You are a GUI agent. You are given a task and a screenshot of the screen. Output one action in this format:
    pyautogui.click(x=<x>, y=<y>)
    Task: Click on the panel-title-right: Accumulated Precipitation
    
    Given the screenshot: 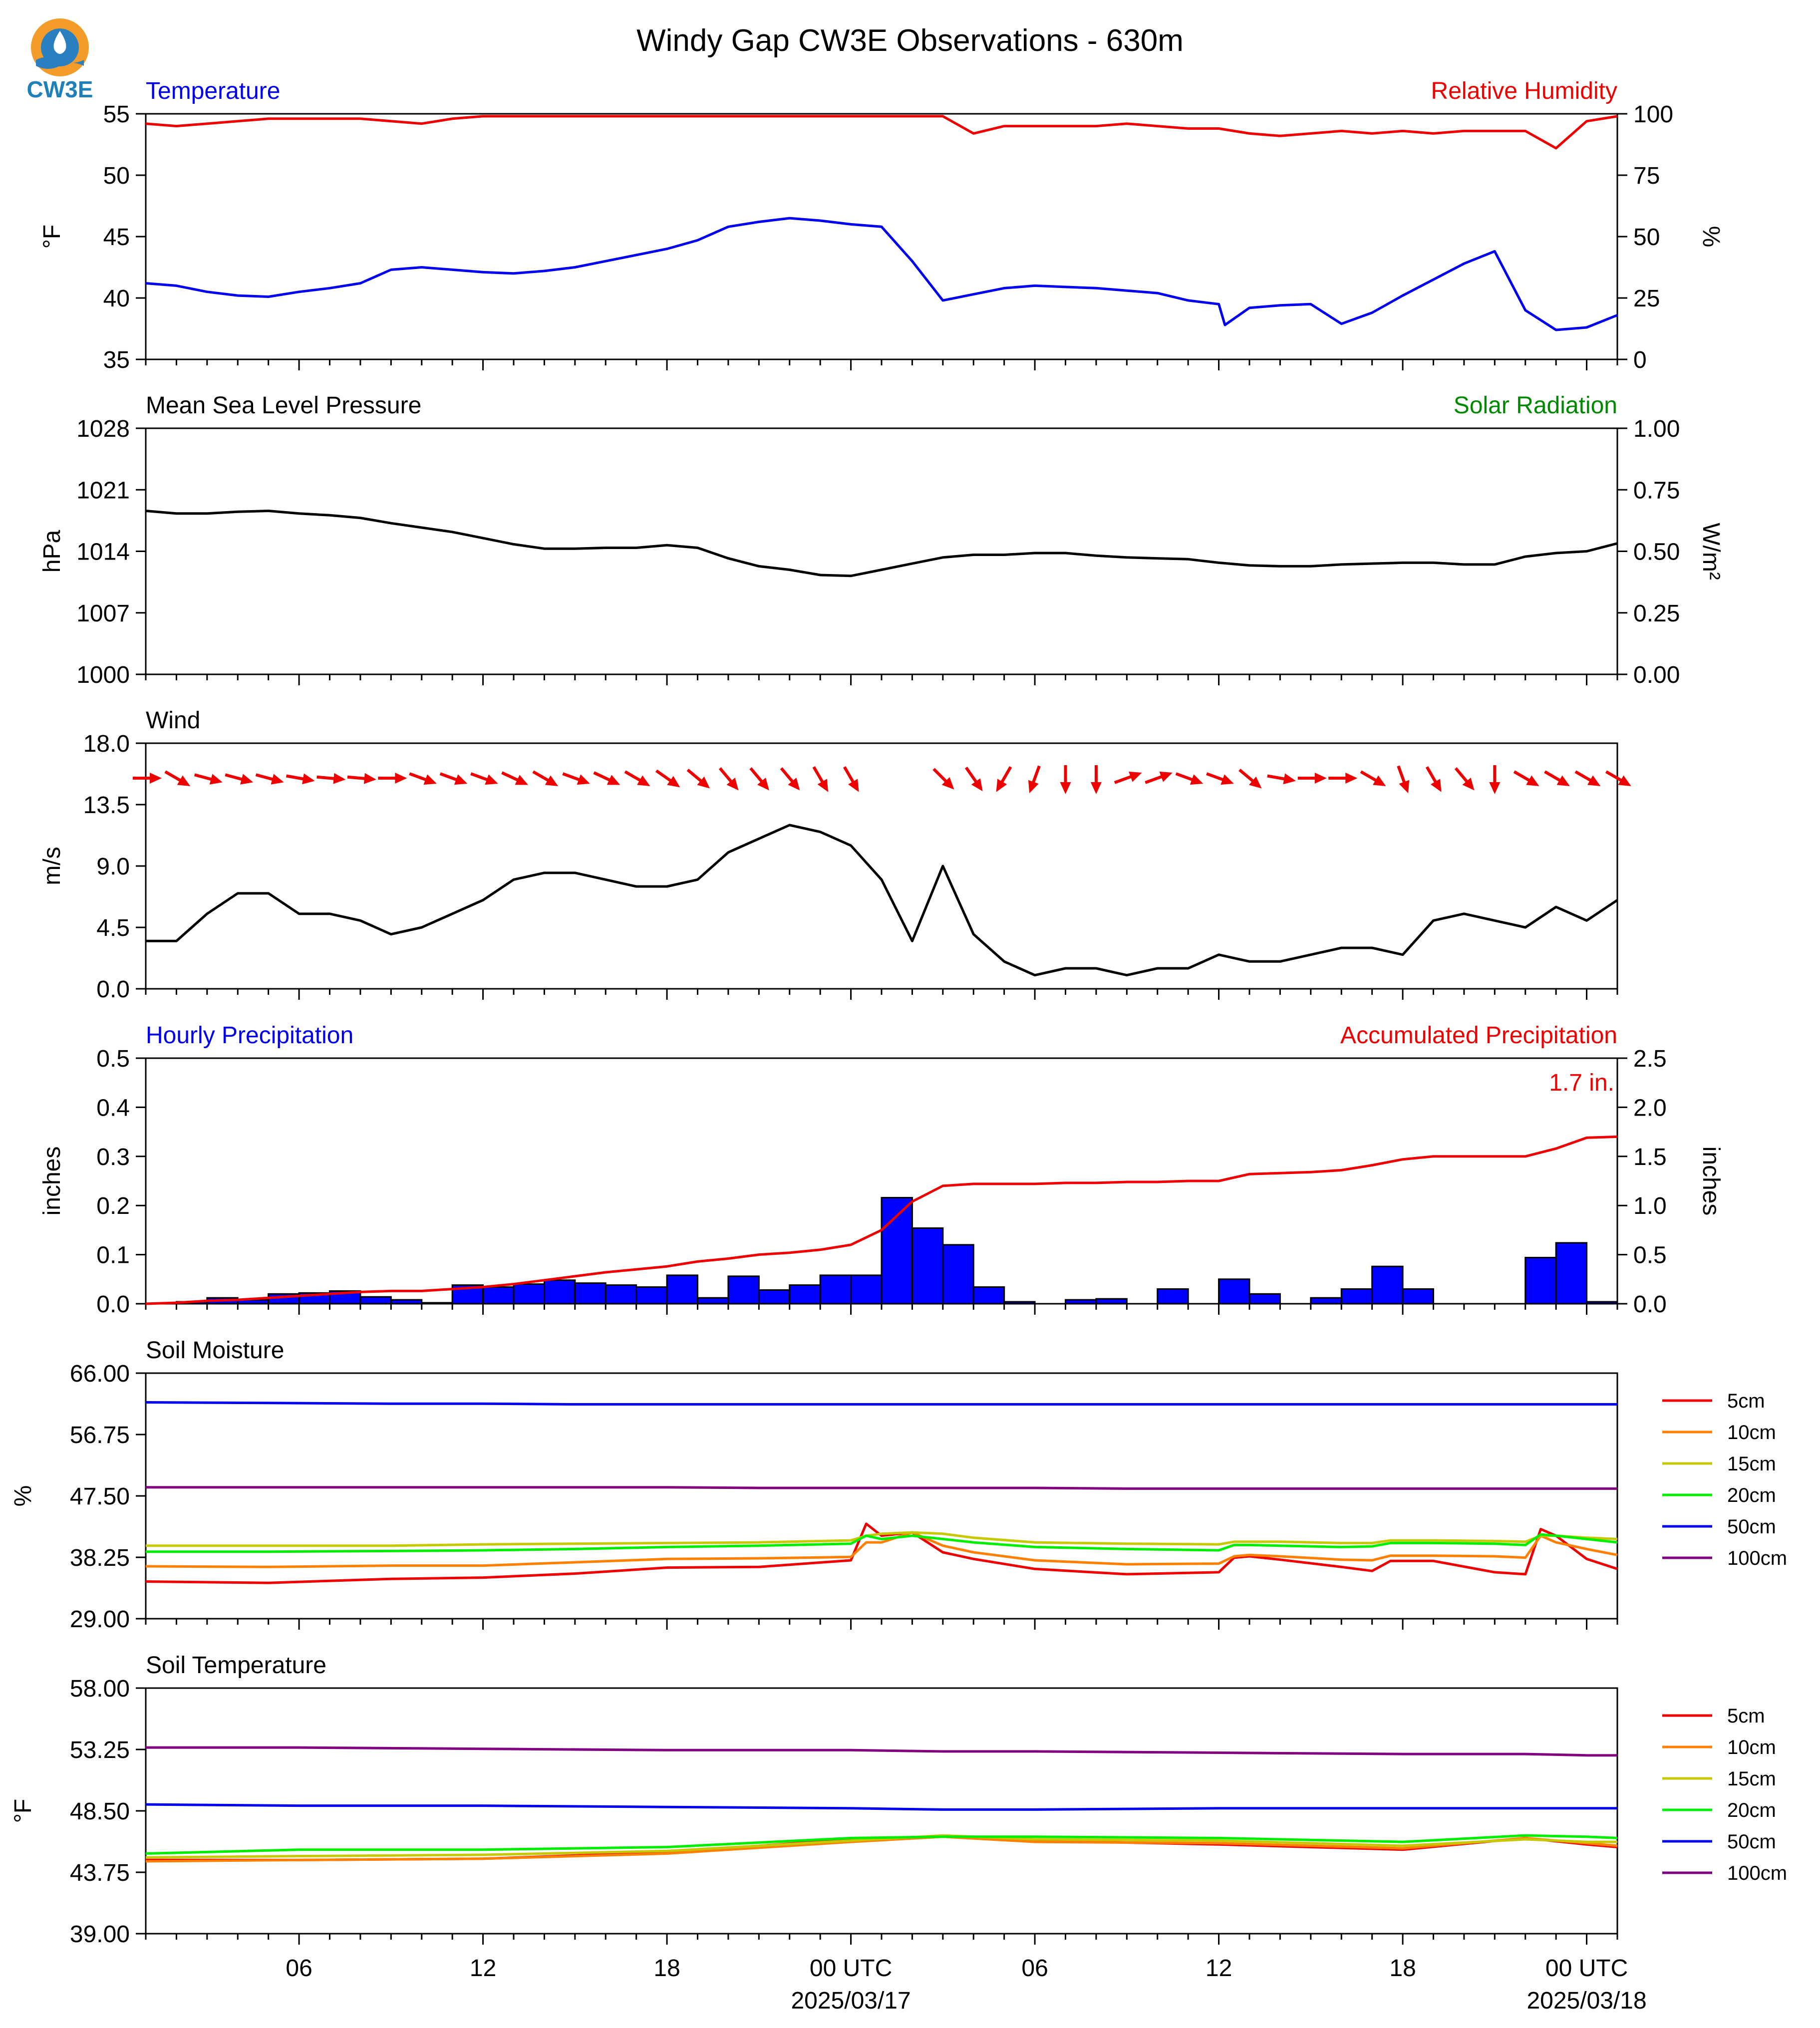 What is the action you would take?
    pyautogui.click(x=1478, y=1035)
    